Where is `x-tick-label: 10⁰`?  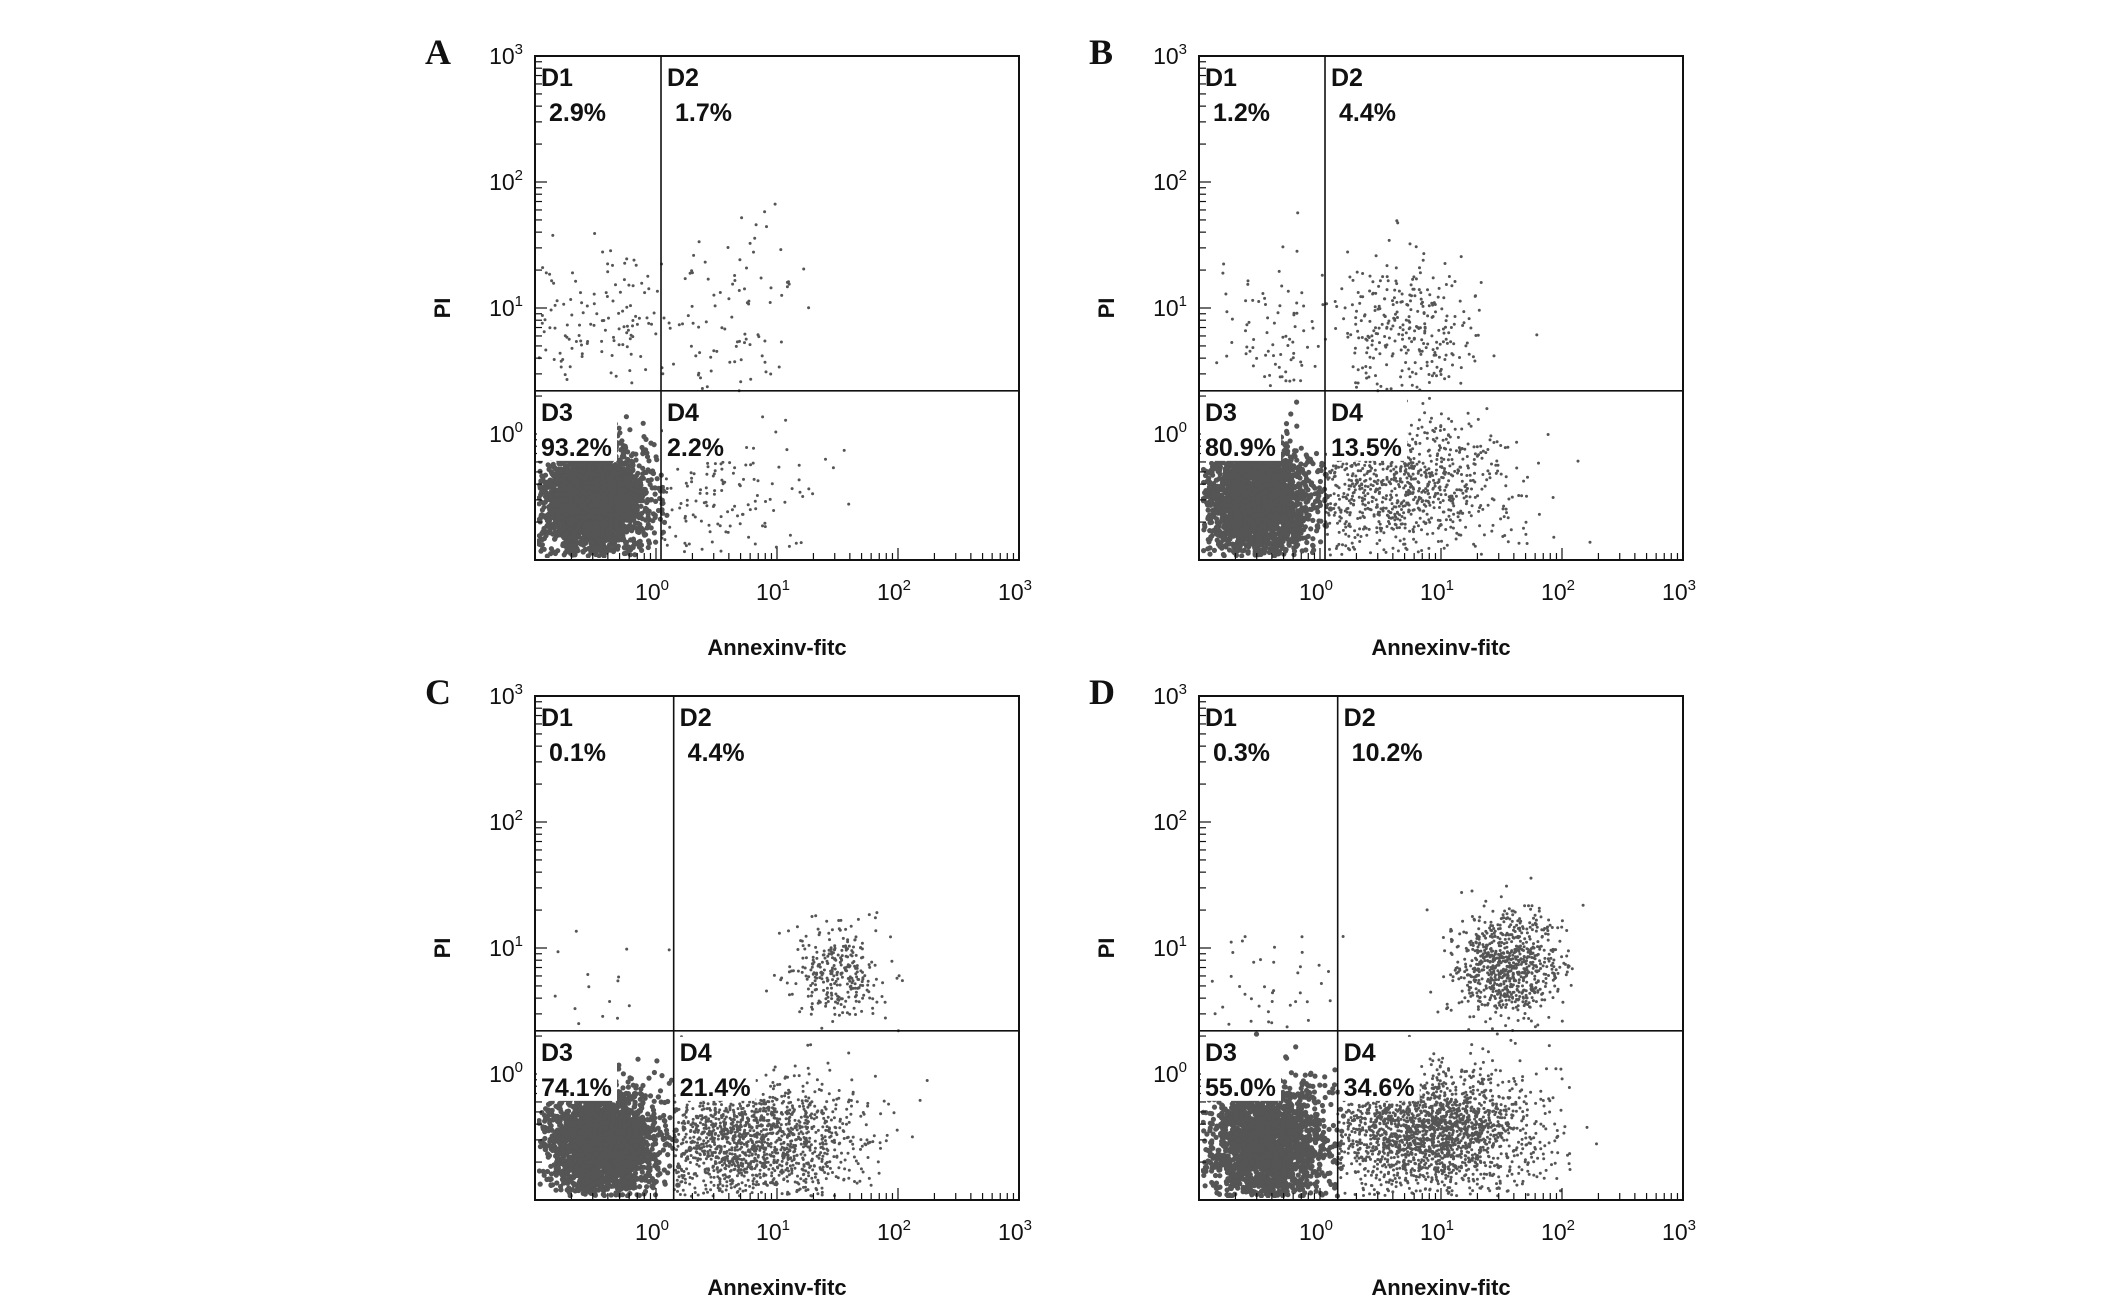 x-tick-label: 10⁰ is located at coordinates (652, 591).